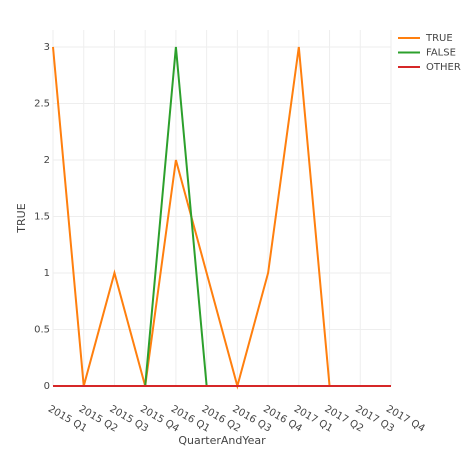 Image resolution: width=474 pixels, height=459 pixels. What do you see at coordinates (42, 103) in the screenshot?
I see `y-tick-label: 2.5` at bounding box center [42, 103].